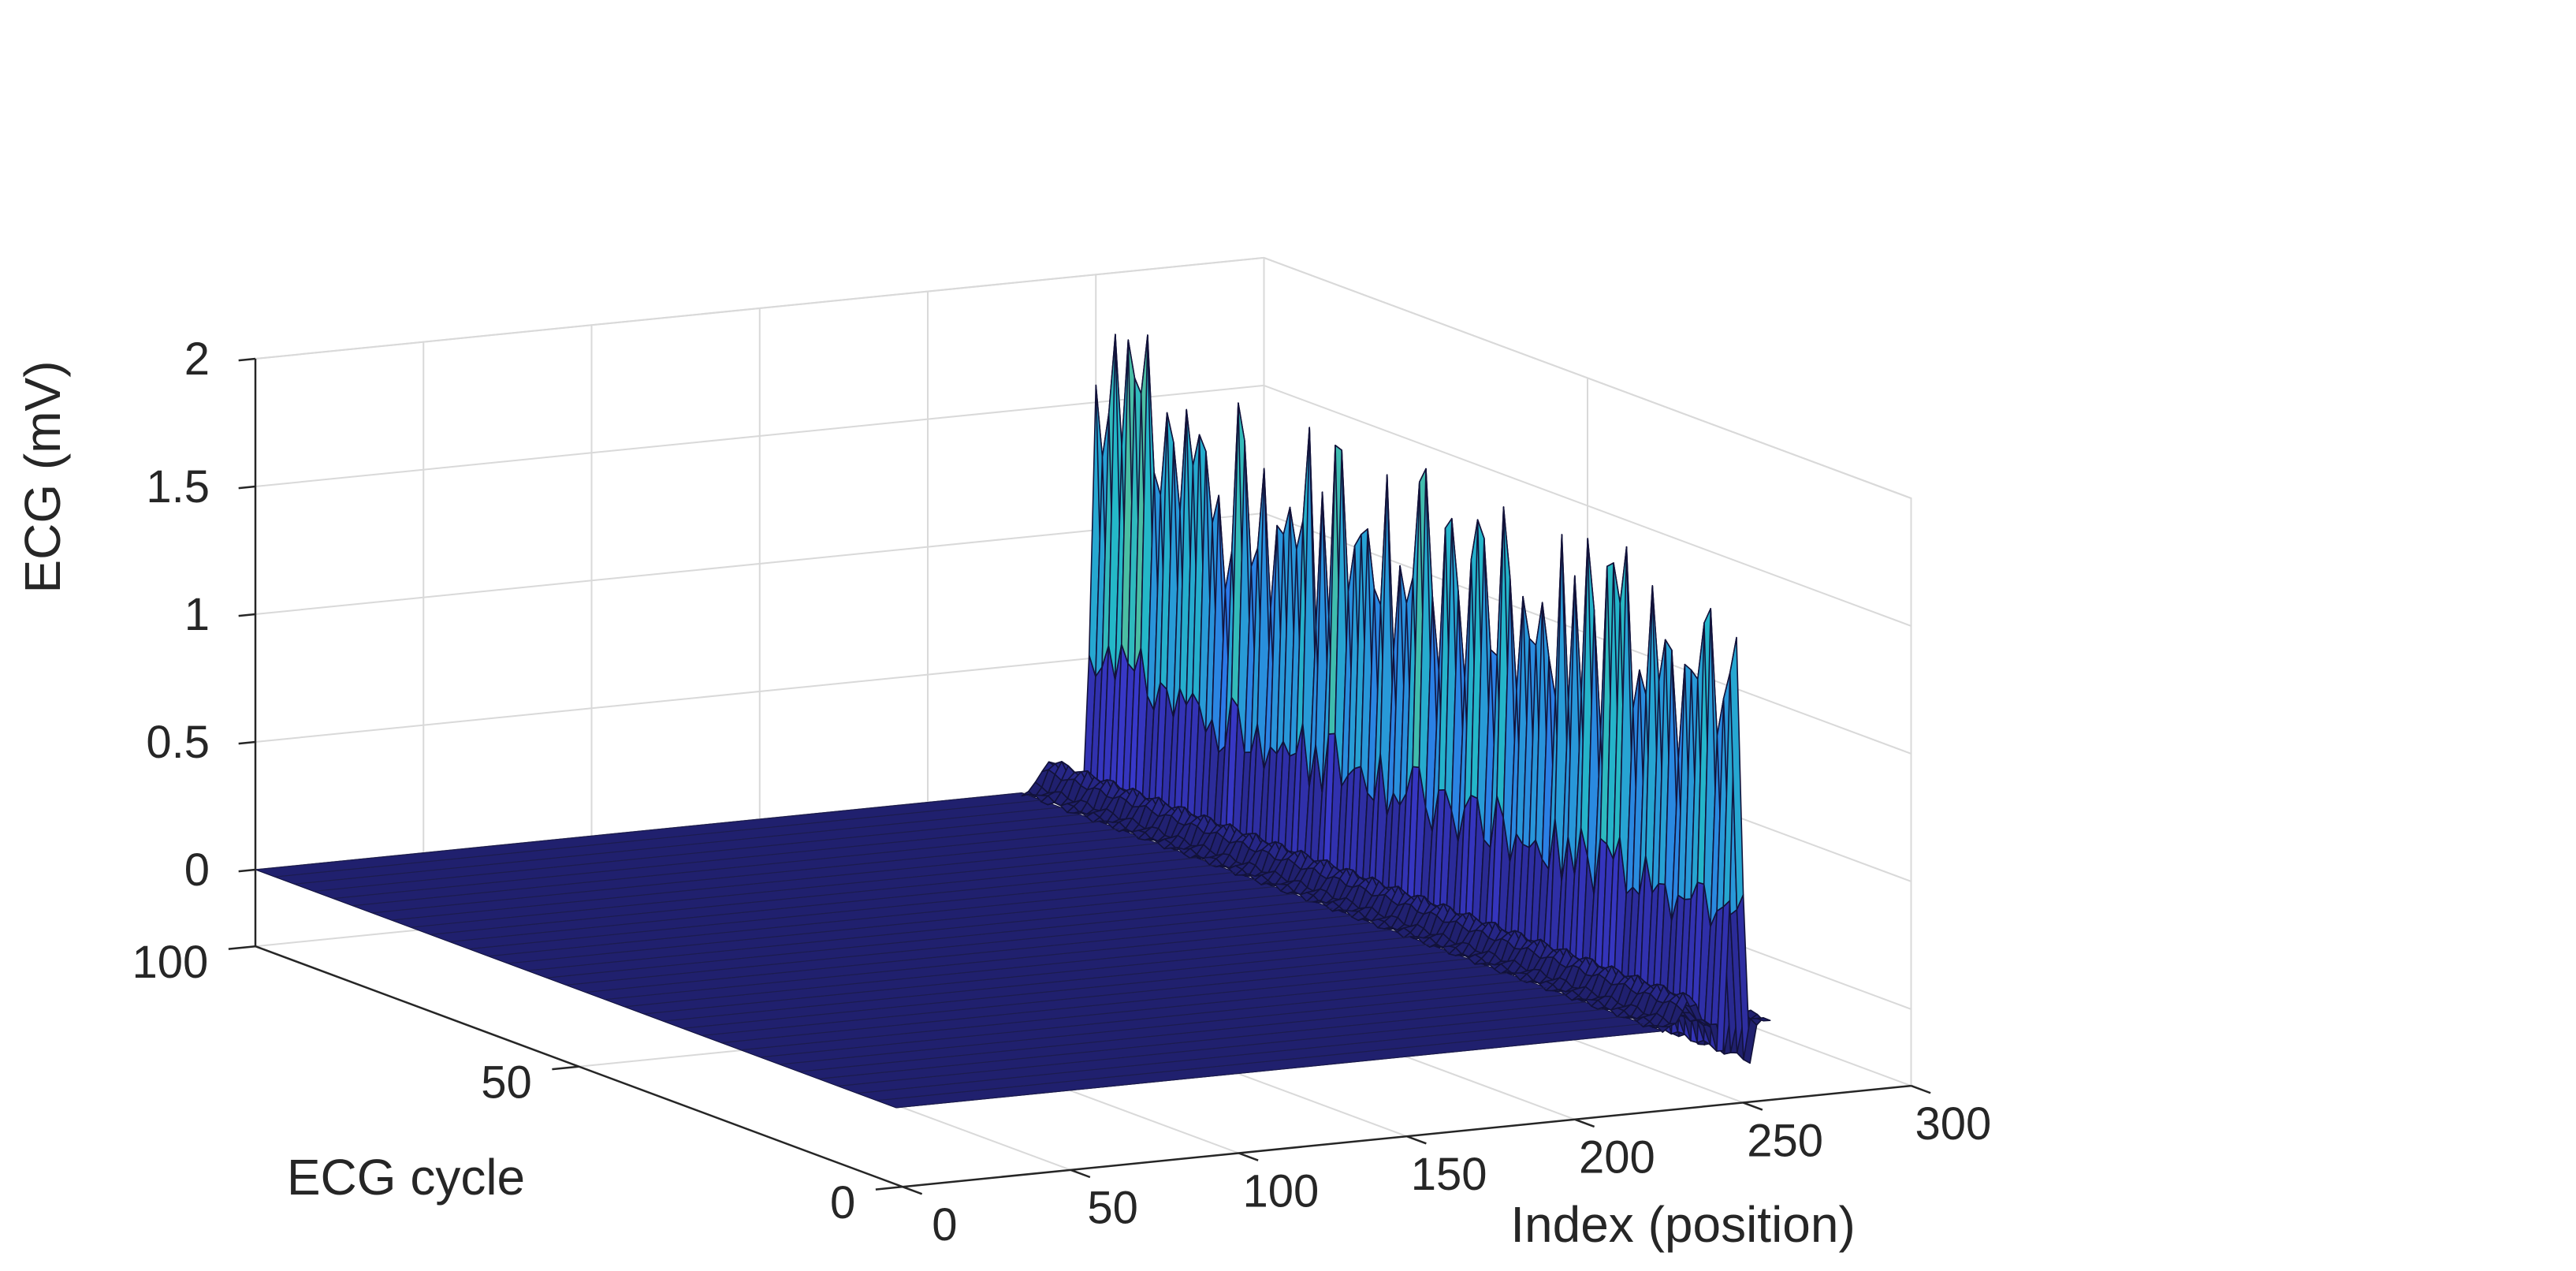 Image resolution: width=2576 pixels, height=1271 pixels. What do you see at coordinates (42, 476) in the screenshot?
I see `z-axis-label: ECG (mV)` at bounding box center [42, 476].